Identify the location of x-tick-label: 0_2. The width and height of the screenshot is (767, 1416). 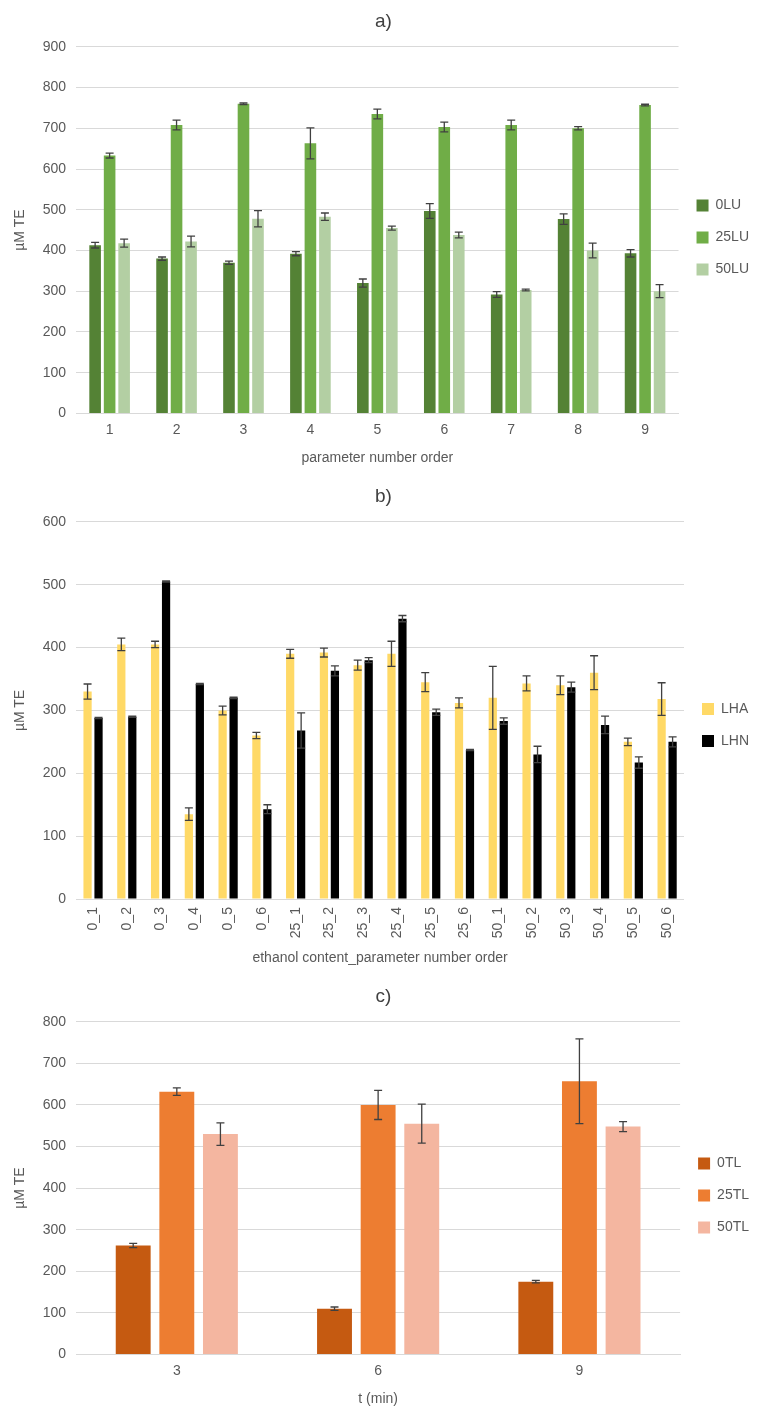
(125, 918).